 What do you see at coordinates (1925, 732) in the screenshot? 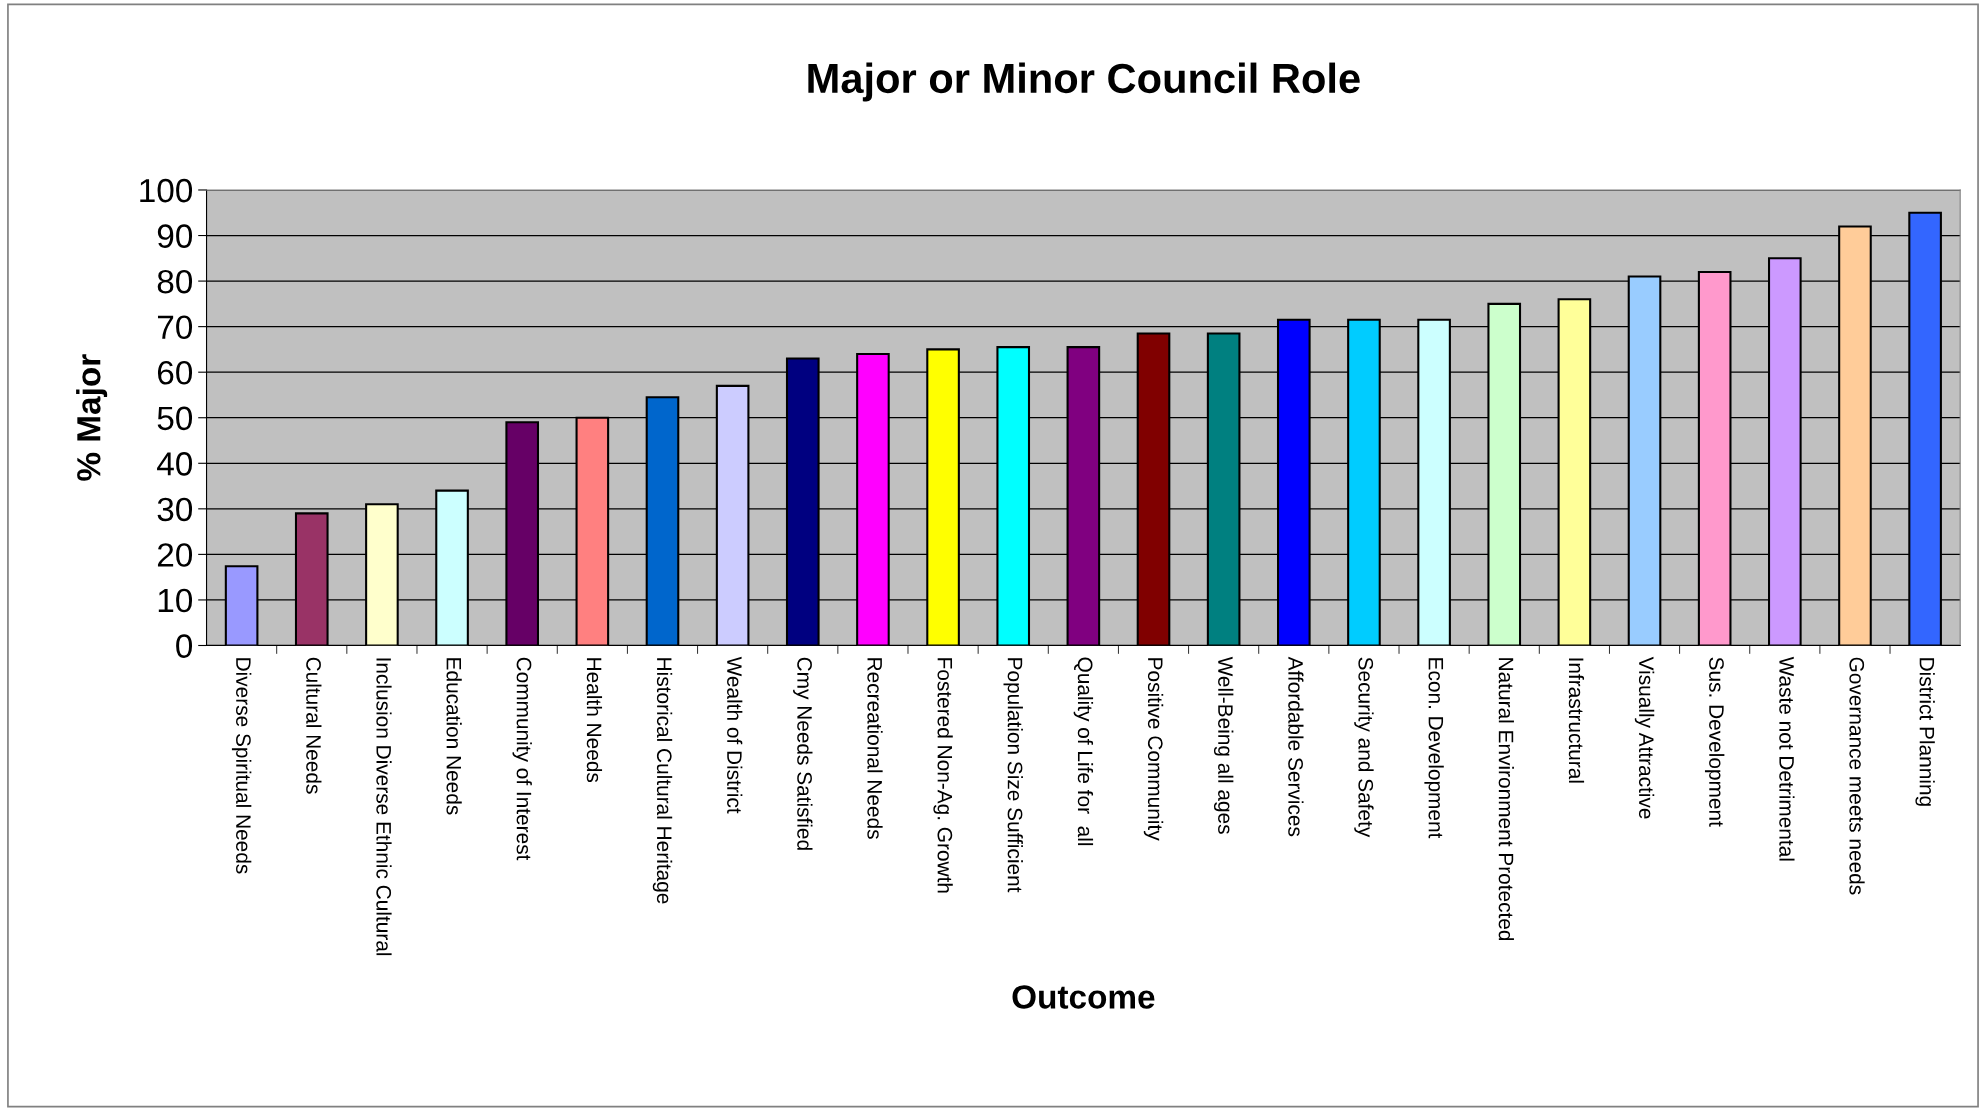
I see `x-tick-label: District Planning` at bounding box center [1925, 732].